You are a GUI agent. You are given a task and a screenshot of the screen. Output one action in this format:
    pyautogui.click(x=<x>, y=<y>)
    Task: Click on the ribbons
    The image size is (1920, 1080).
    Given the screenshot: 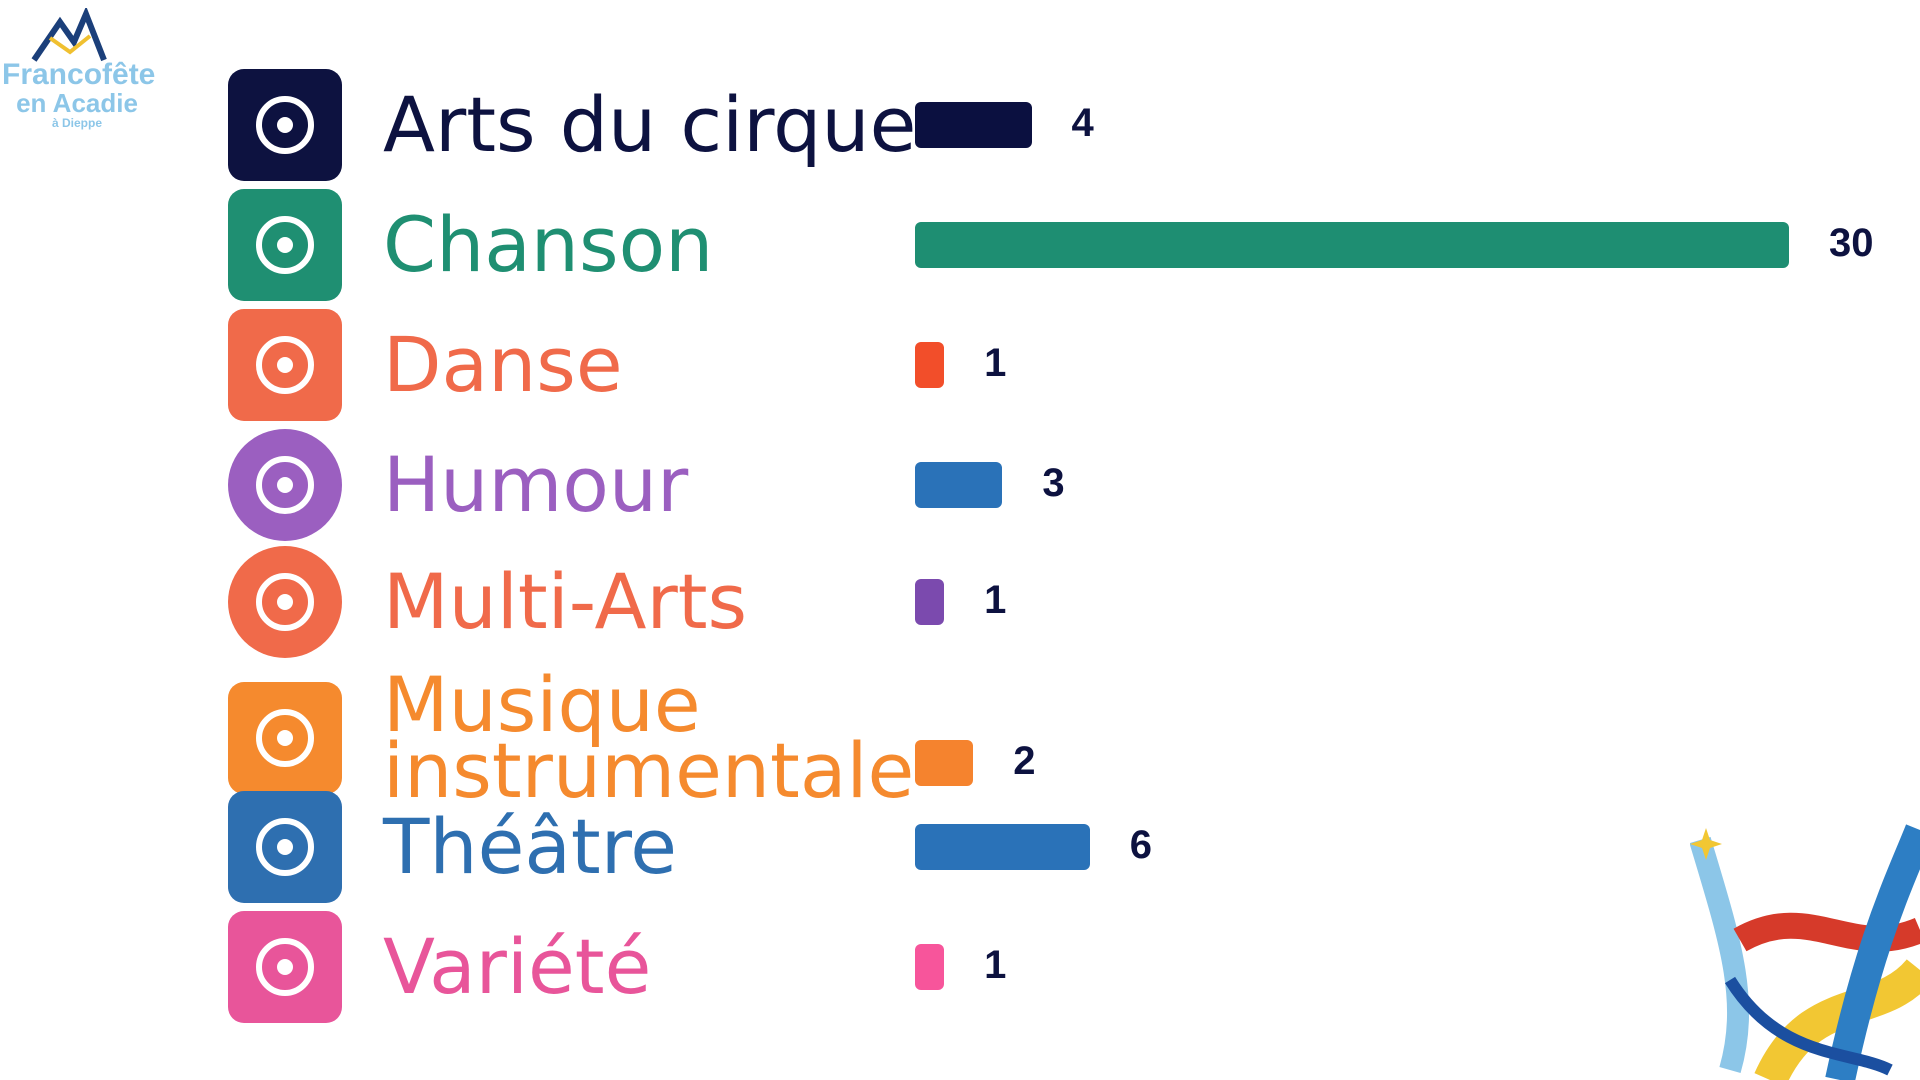 What is the action you would take?
    pyautogui.click(x=1805, y=952)
    